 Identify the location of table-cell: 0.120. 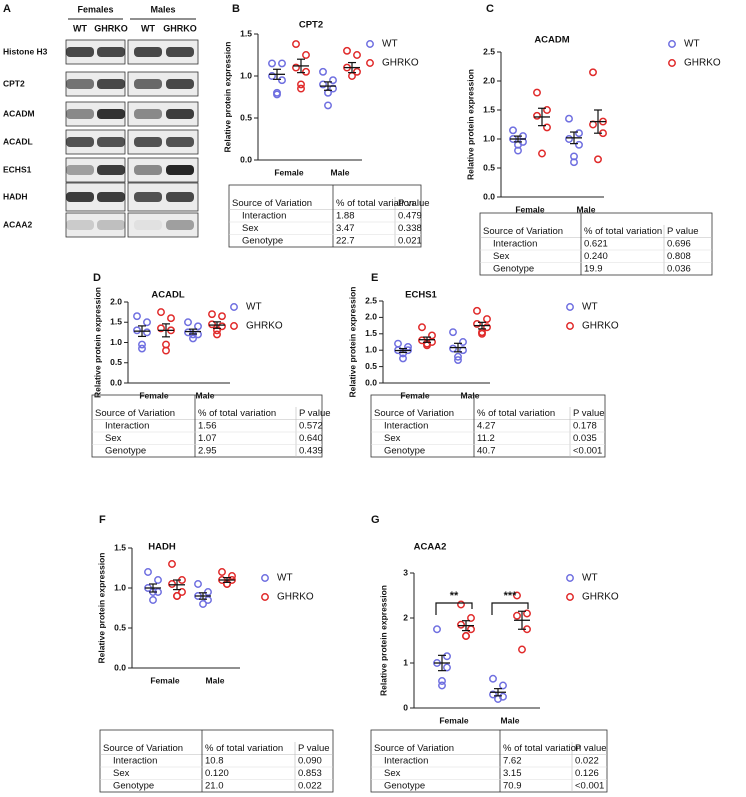
(217, 773).